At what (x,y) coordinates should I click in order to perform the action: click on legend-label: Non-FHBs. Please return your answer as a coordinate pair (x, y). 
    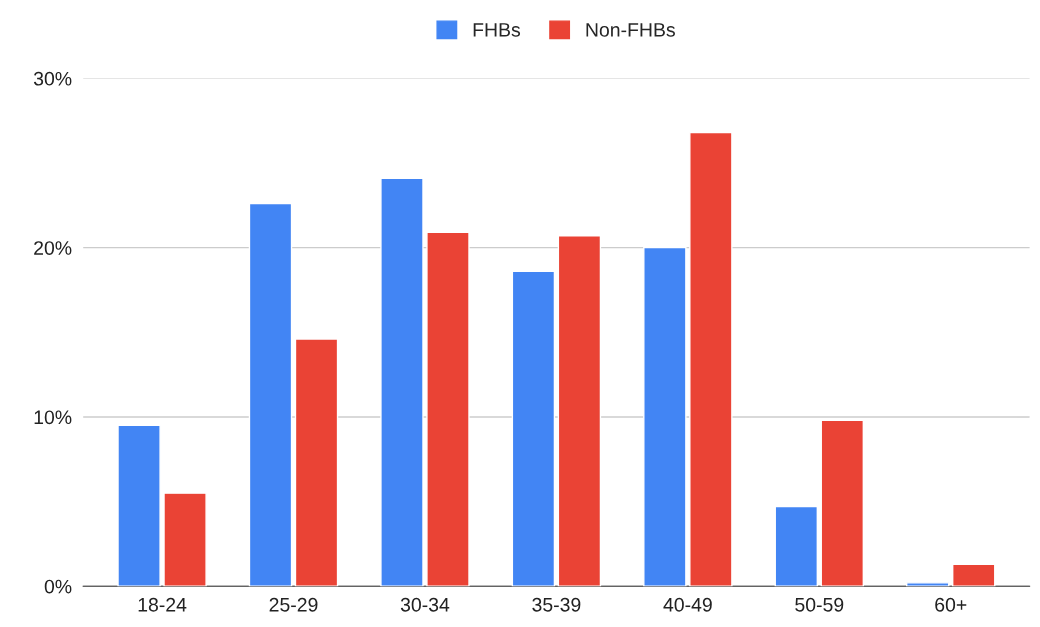
    Looking at the image, I should click on (630, 30).